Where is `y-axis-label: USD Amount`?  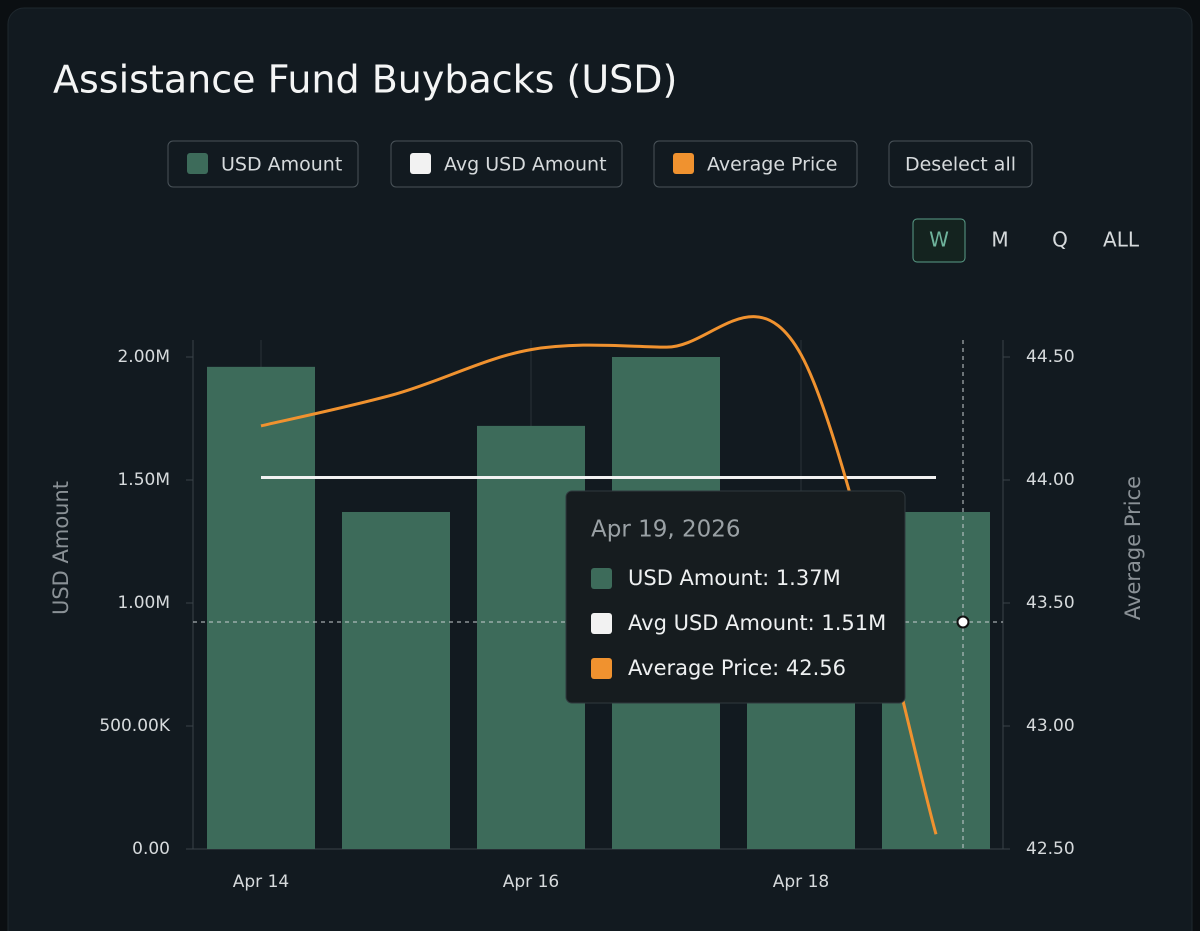
y-axis-label: USD Amount is located at coordinates (61, 548).